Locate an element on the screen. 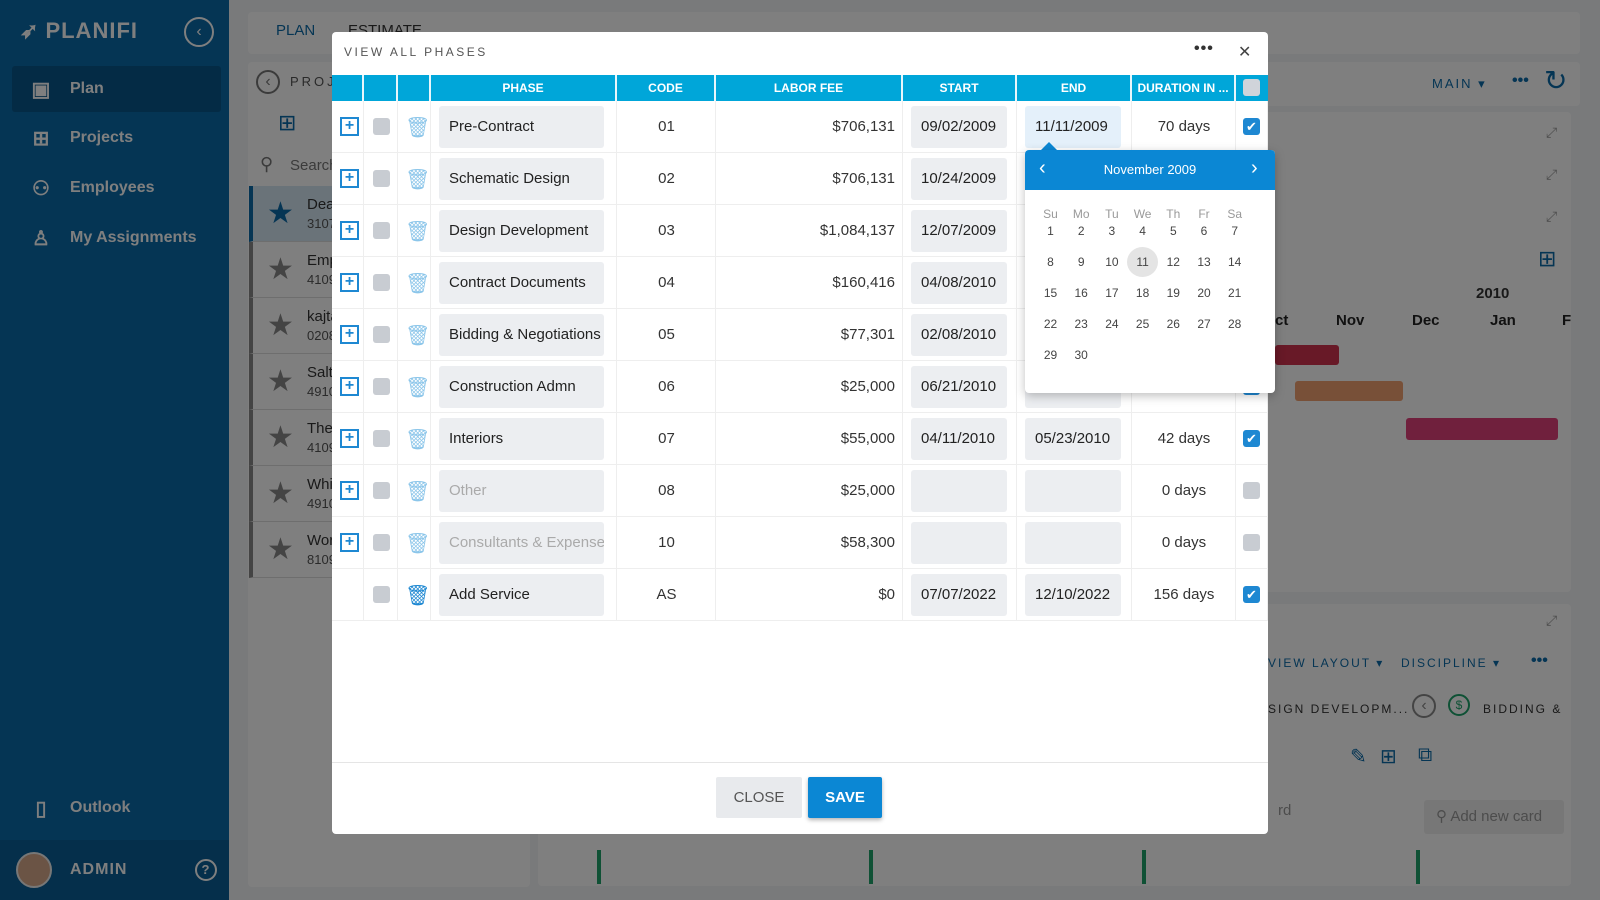  phase-name-input: Design Development is located at coordinates (521, 231).